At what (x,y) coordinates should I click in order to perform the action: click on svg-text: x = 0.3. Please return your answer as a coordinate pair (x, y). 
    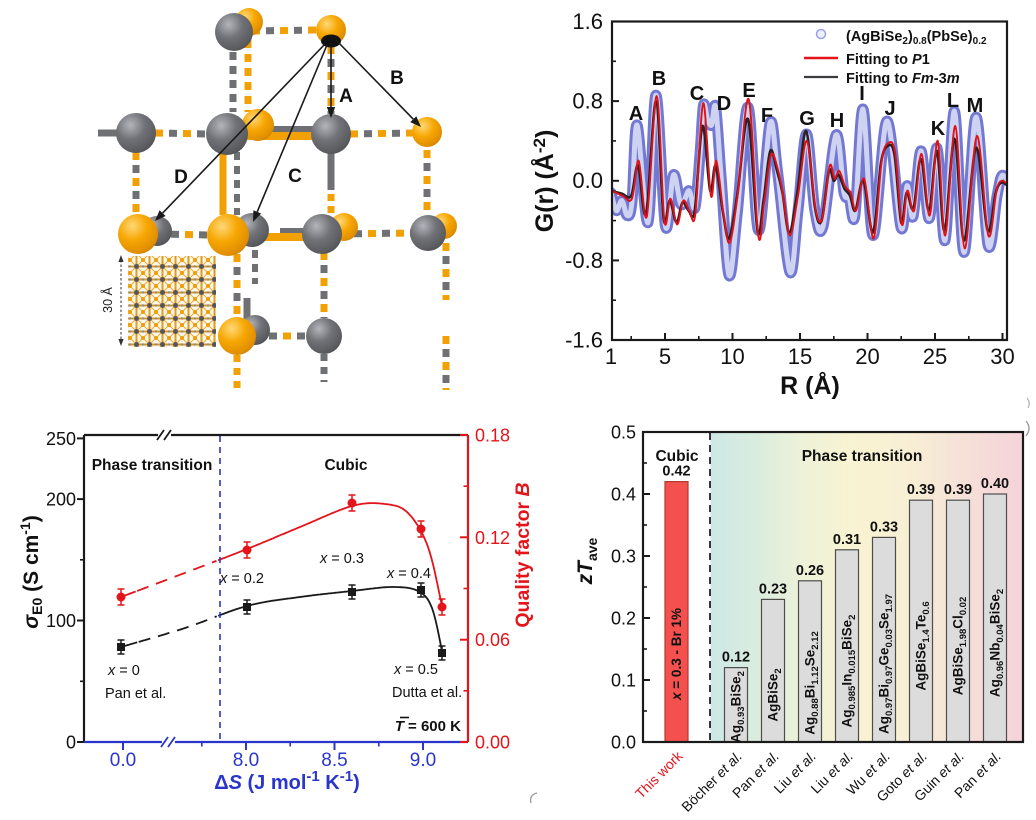
    Looking at the image, I should click on (341, 559).